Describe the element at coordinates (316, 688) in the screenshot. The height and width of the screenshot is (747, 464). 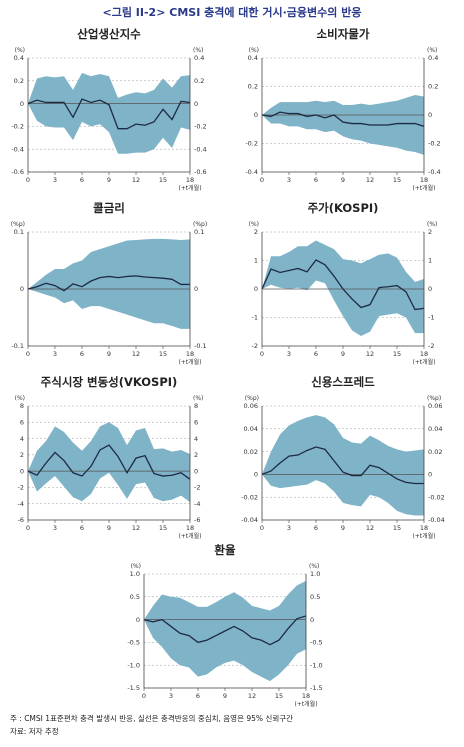
I see `y-tick-label-right: -1.5` at that location.